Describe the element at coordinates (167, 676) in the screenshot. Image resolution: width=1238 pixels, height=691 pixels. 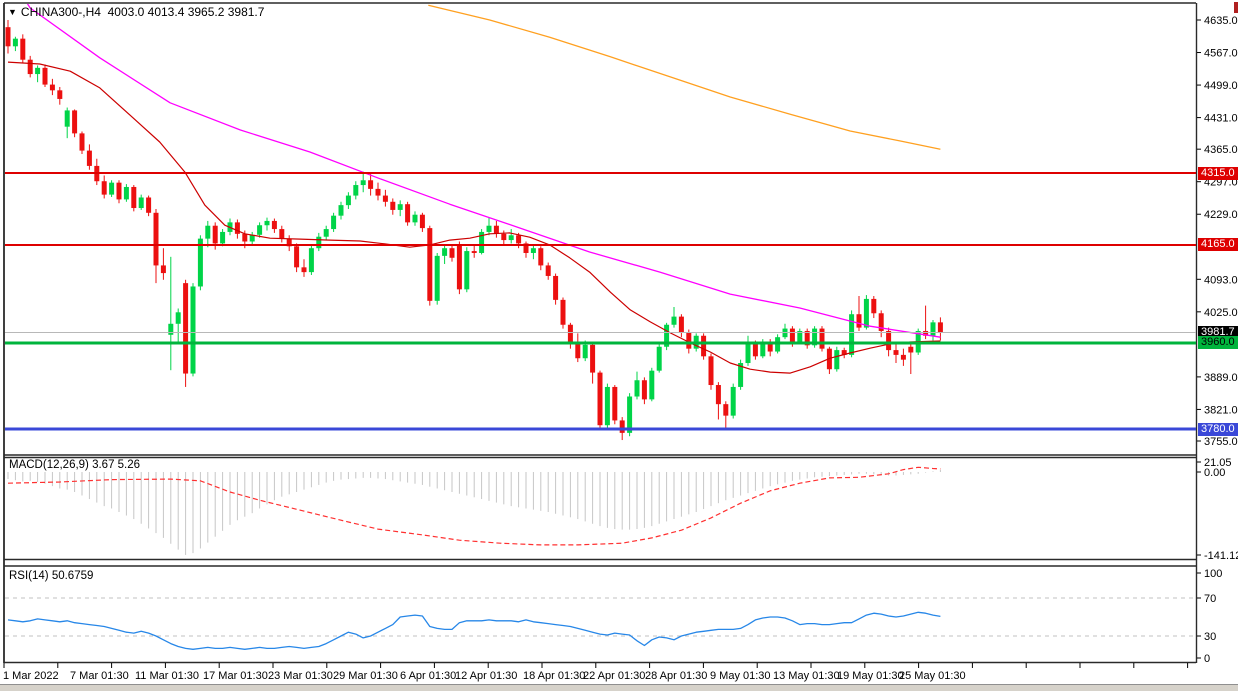
I see `time-label: 11 Mar 01:30` at that location.